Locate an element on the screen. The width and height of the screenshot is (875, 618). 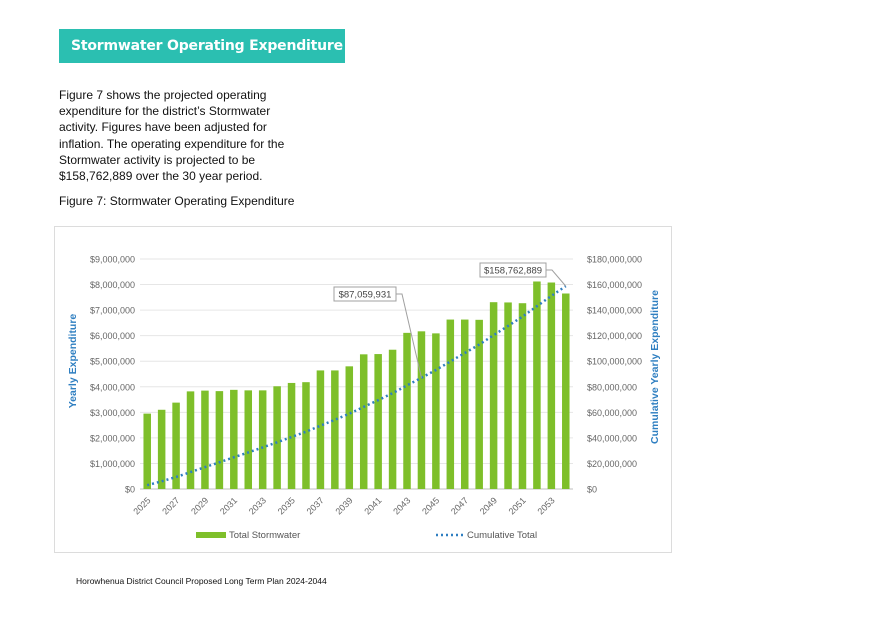
bar-2033 is located at coordinates (262, 439).